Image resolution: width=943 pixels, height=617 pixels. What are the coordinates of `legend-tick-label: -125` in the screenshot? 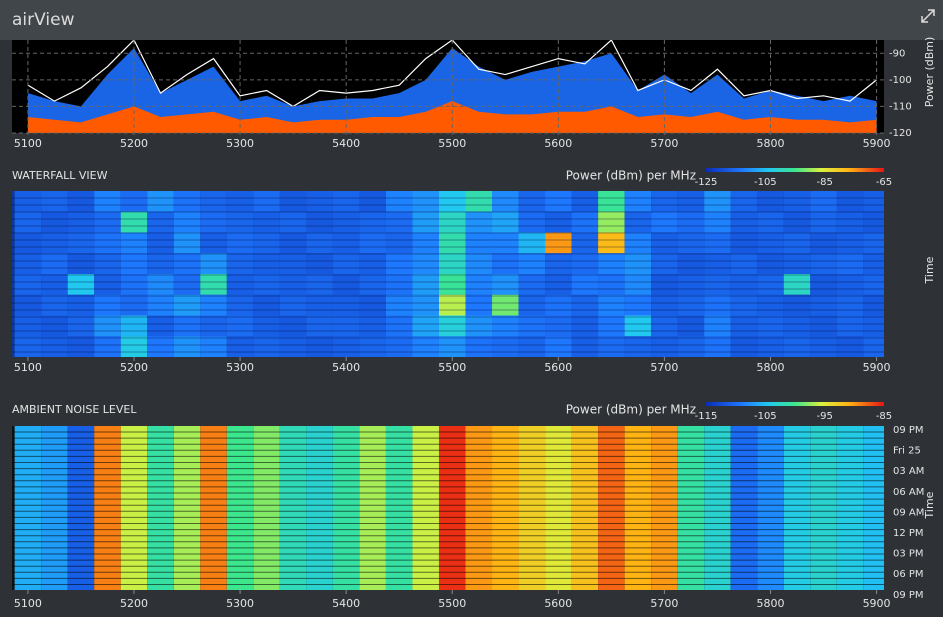 It's located at (706, 182).